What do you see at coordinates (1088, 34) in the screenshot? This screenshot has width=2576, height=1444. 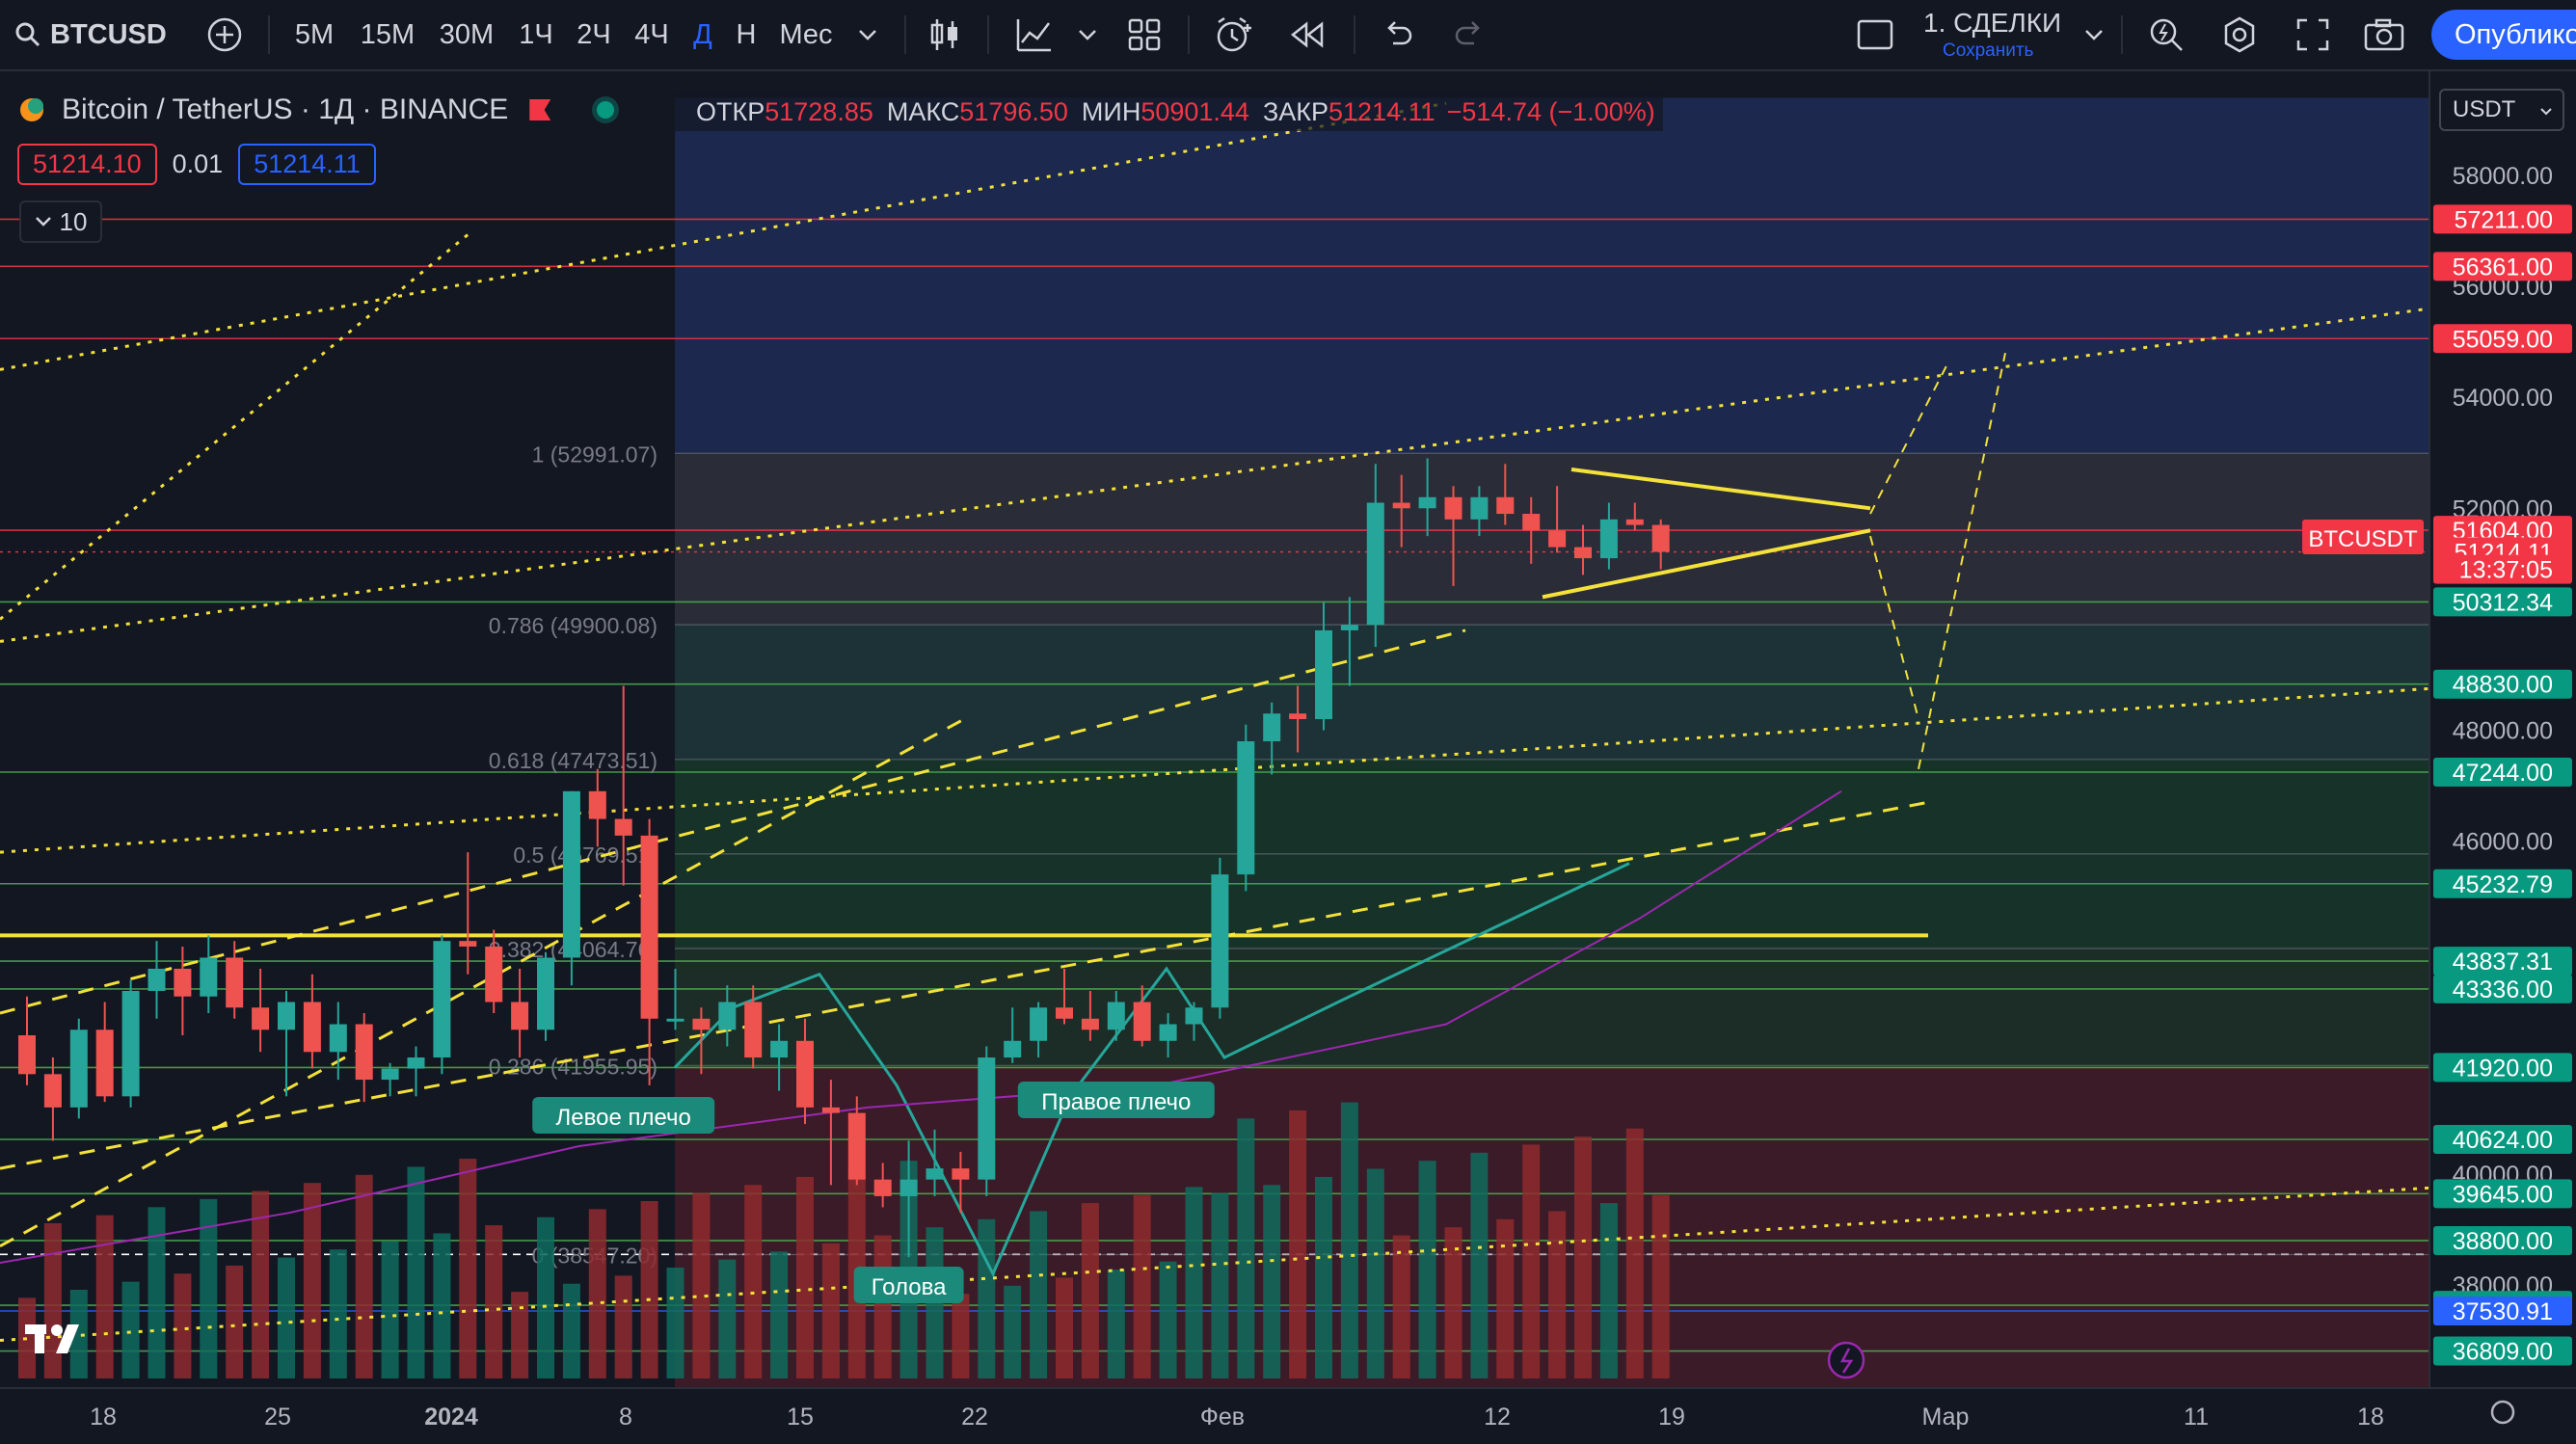 I see `indicators-dropdown` at bounding box center [1088, 34].